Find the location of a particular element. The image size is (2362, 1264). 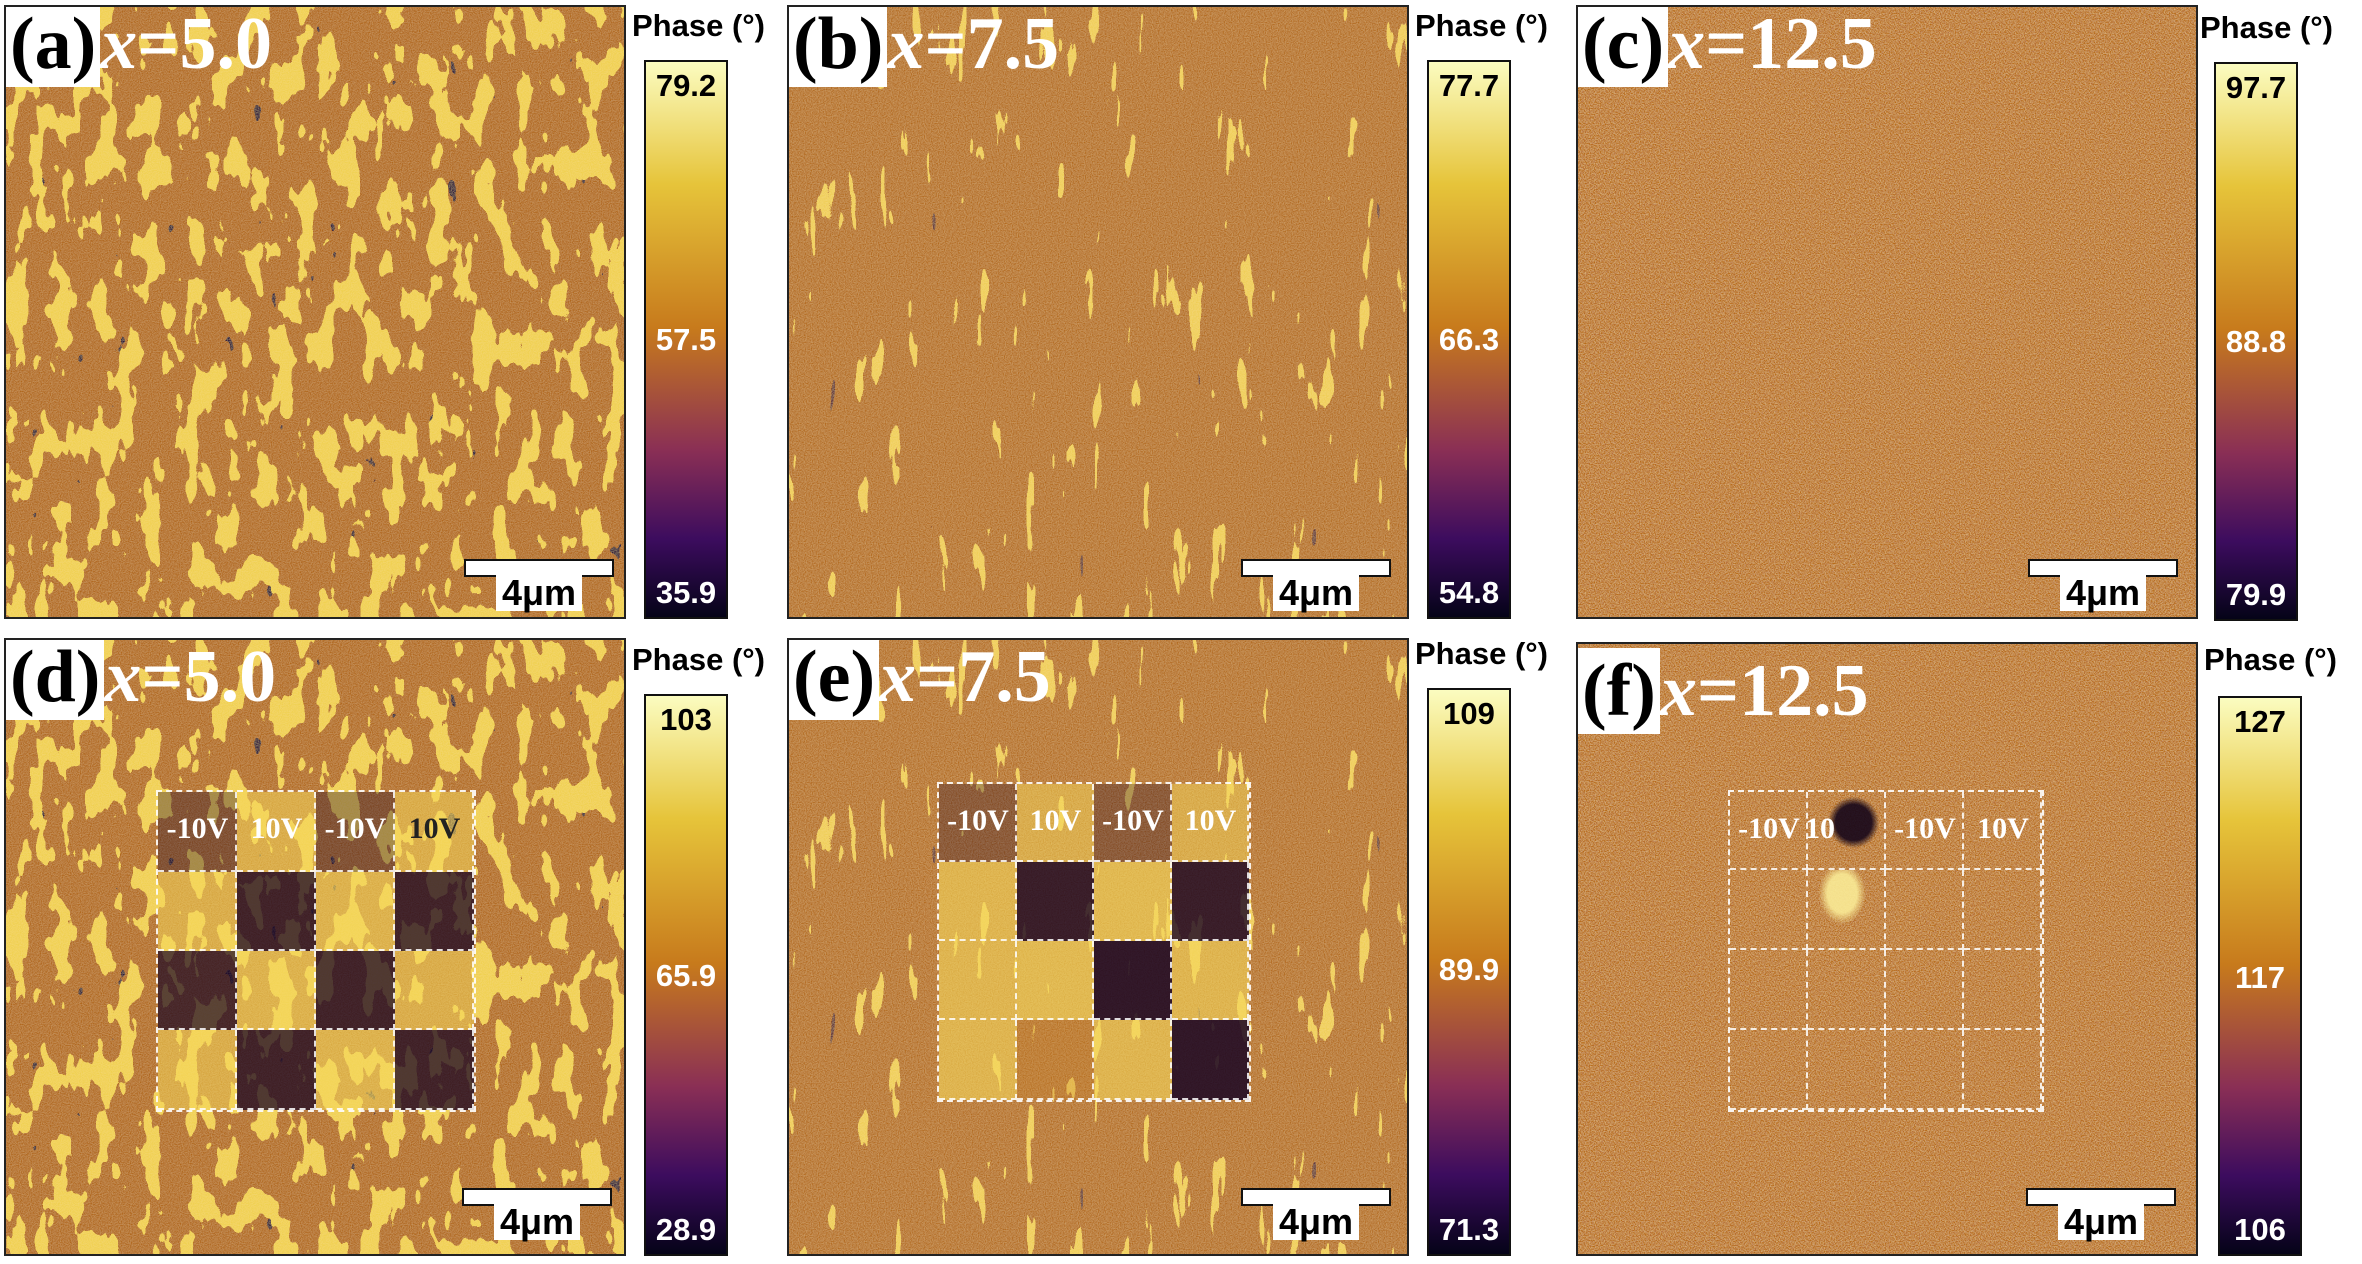

phase-image: (a)x=5.0 4μm is located at coordinates (315, 312).